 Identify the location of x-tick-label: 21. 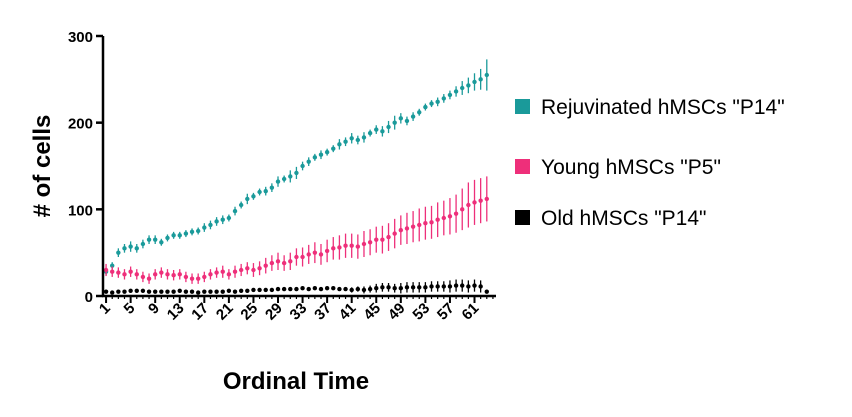
(225, 312).